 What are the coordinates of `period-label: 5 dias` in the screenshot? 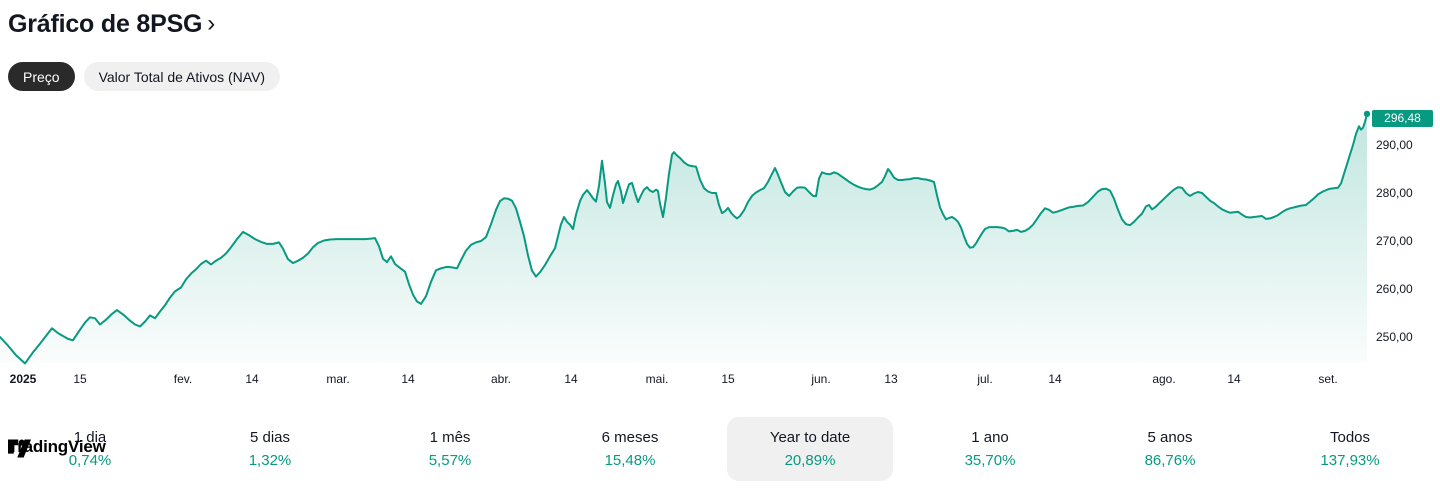 It's located at (270, 437).